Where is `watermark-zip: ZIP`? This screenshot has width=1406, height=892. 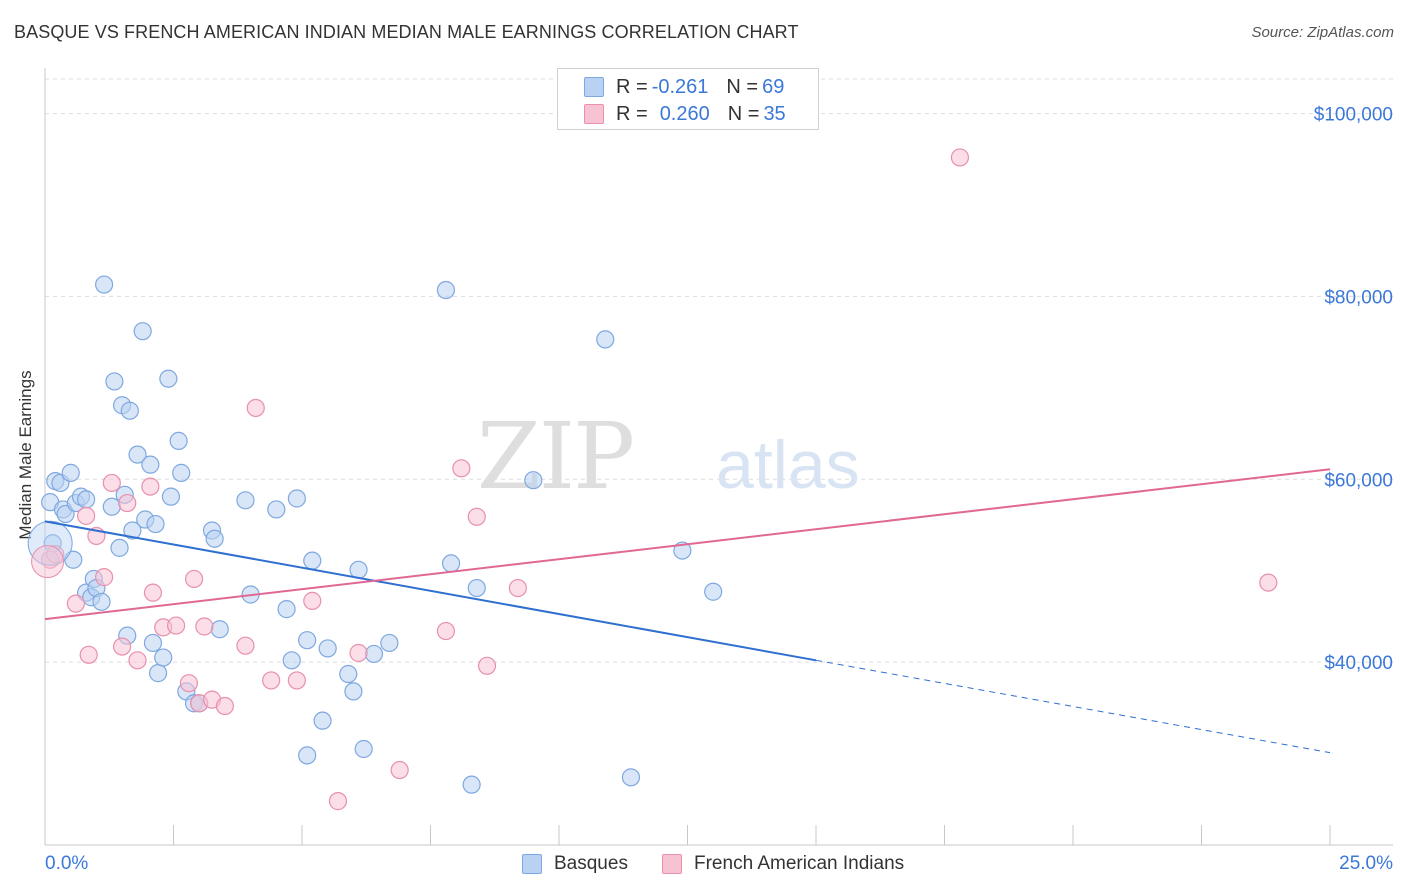
watermark-zip: ZIP is located at coordinates (555, 456).